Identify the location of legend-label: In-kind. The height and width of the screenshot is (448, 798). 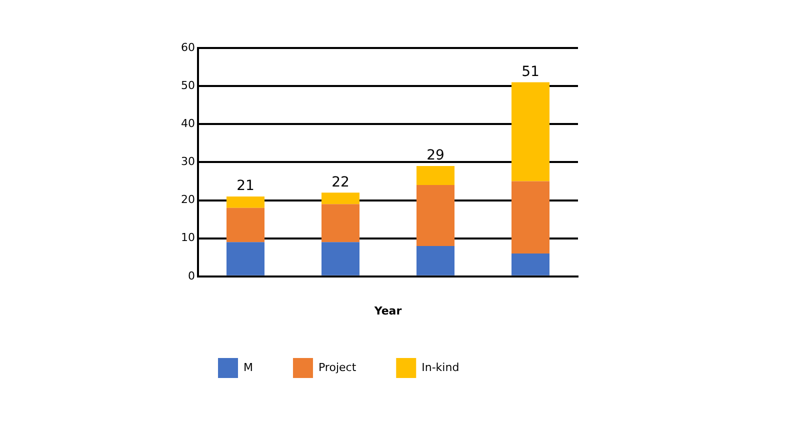
(441, 367).